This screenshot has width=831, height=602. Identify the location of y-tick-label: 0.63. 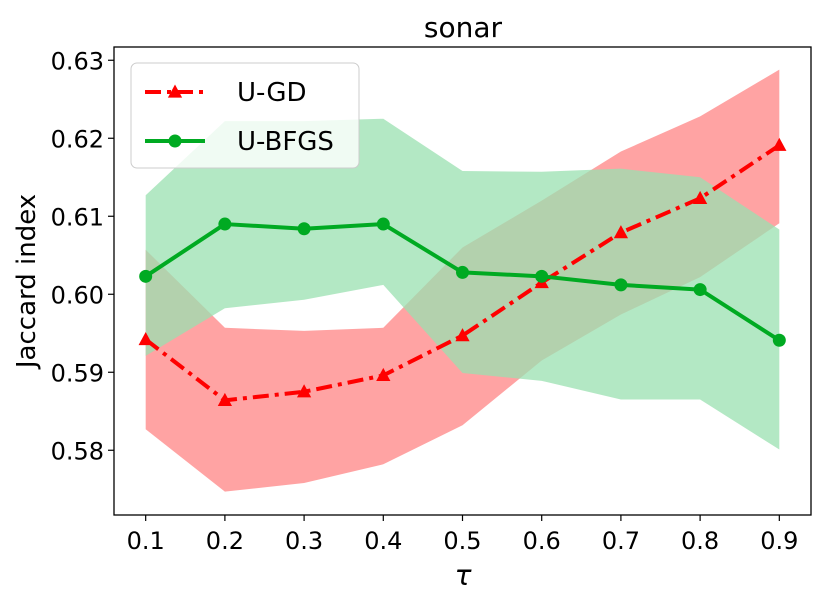
(77, 61).